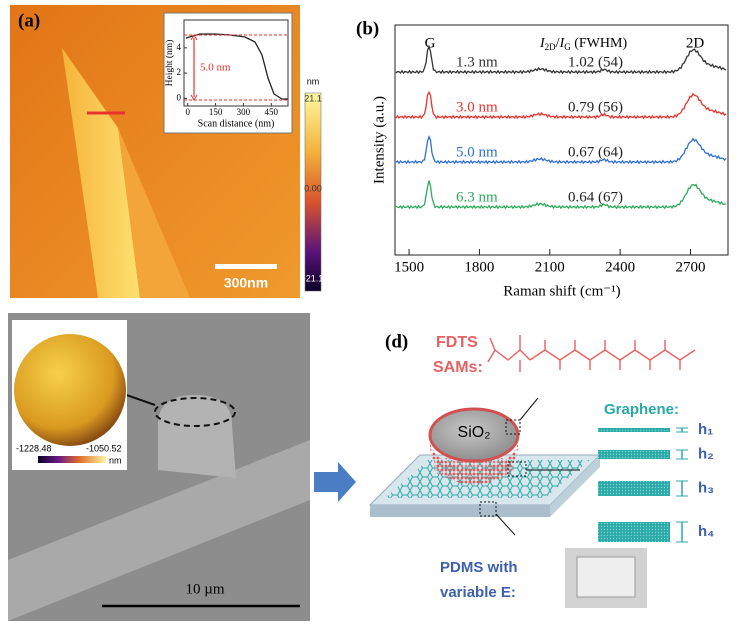 The height and width of the screenshot is (631, 742). What do you see at coordinates (595, 107) in the screenshot?
I see `ratio-label: 0.79 (56)` at bounding box center [595, 107].